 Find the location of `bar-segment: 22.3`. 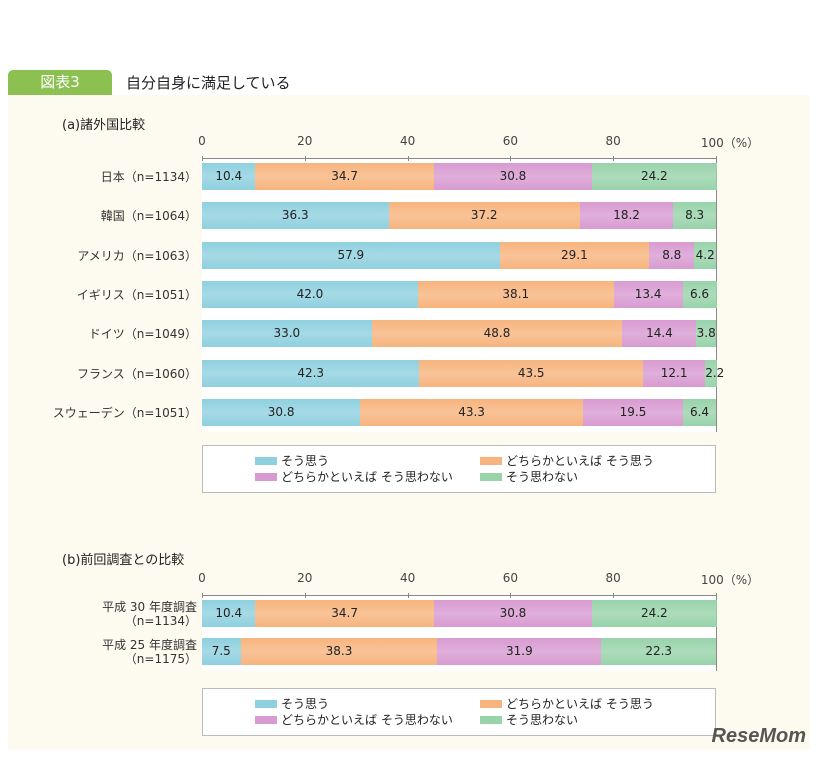

bar-segment: 22.3 is located at coordinates (658, 651).